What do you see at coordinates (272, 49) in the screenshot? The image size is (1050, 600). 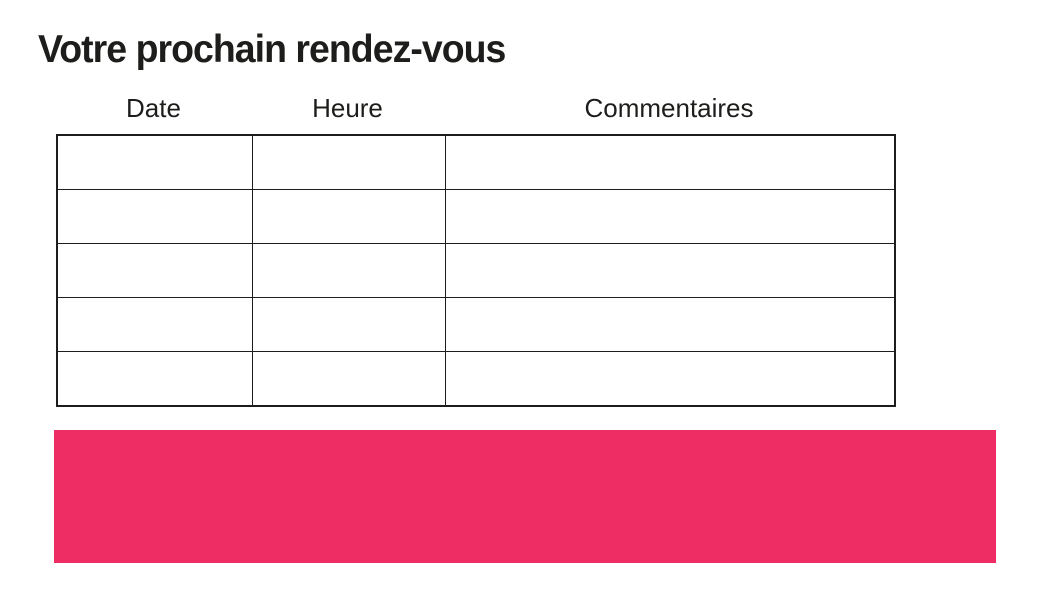 I see `page-title: Votre prochain rendez-vous` at bounding box center [272, 49].